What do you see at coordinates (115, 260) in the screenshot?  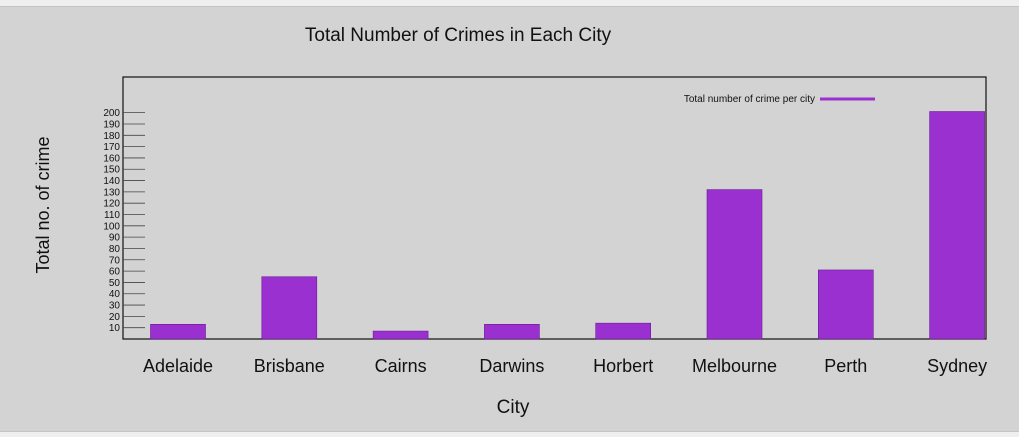 I see `y-tick-label: 70` at bounding box center [115, 260].